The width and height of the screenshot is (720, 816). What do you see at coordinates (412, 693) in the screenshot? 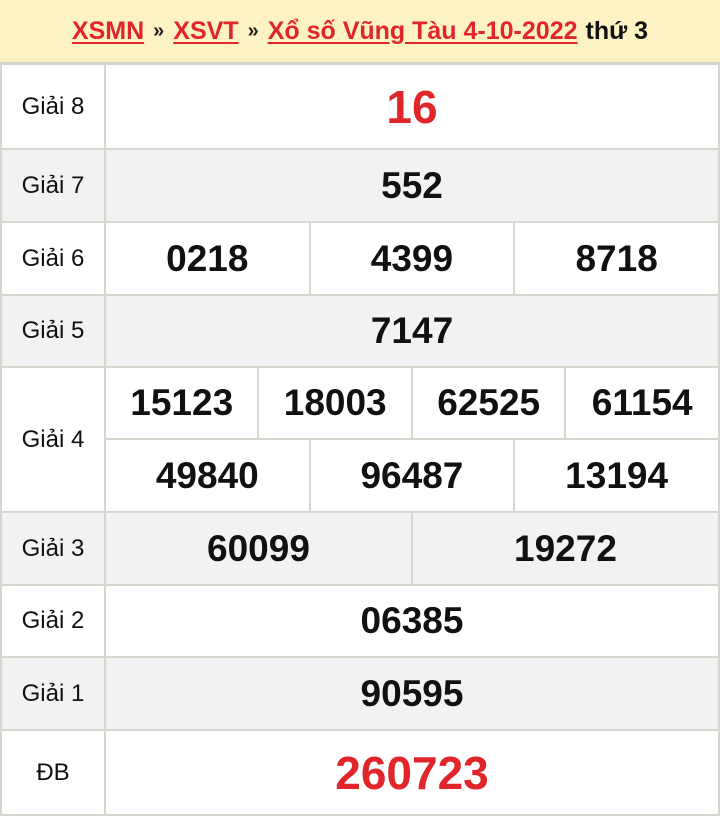
I see `prize-value: 90595` at bounding box center [412, 693].